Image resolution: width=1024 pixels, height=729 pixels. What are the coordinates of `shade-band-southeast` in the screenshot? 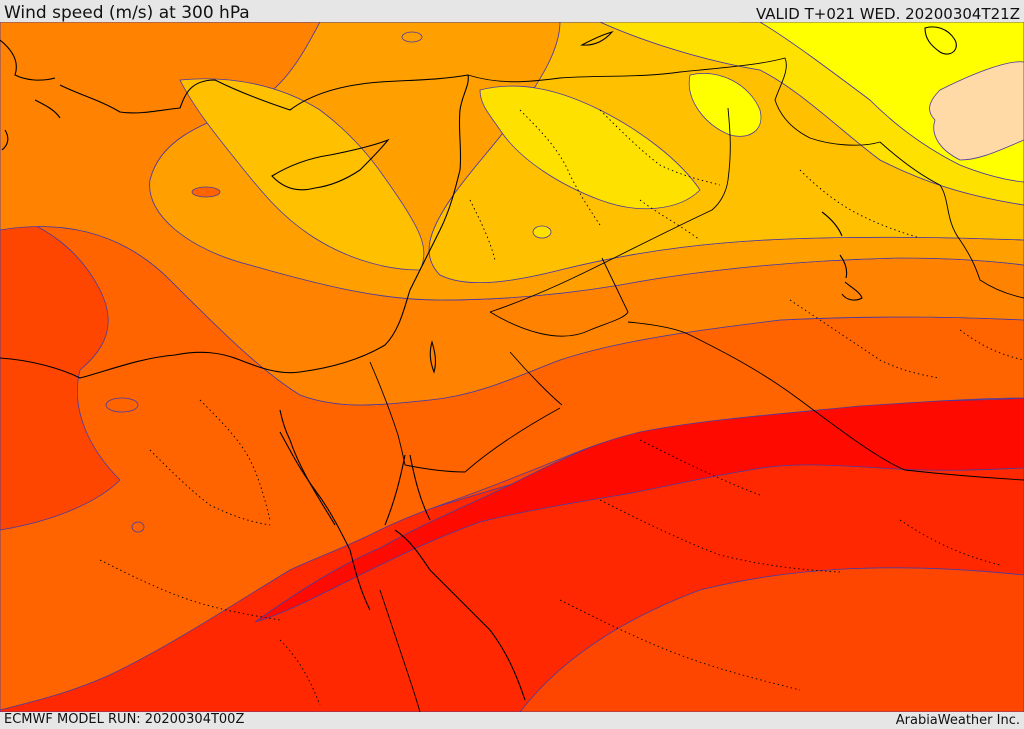 It's located at (771, 639).